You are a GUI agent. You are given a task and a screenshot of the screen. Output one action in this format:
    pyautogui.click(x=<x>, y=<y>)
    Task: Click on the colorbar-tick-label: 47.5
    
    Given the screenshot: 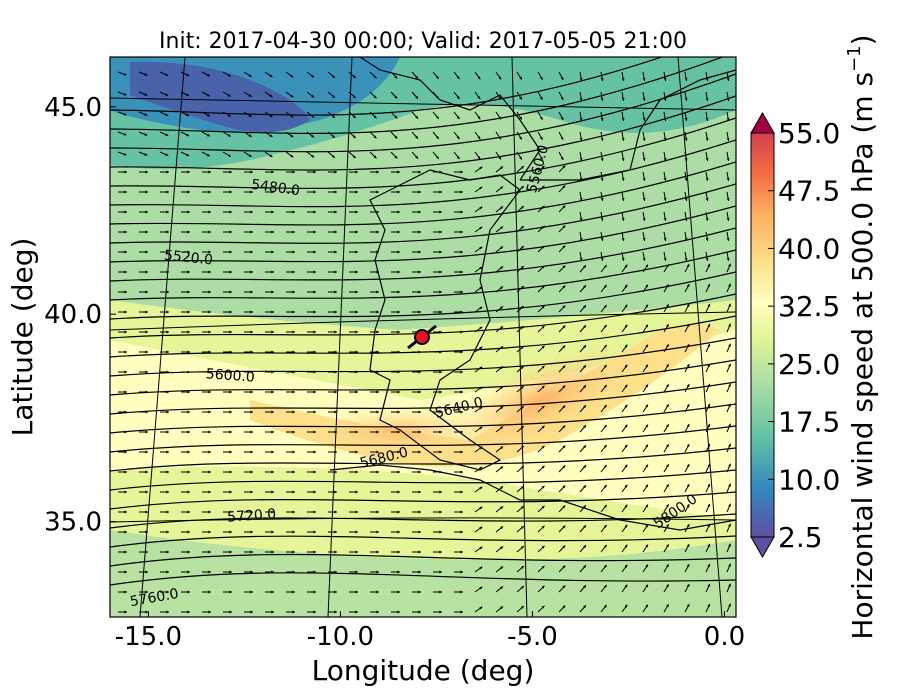 What is the action you would take?
    pyautogui.click(x=809, y=191)
    